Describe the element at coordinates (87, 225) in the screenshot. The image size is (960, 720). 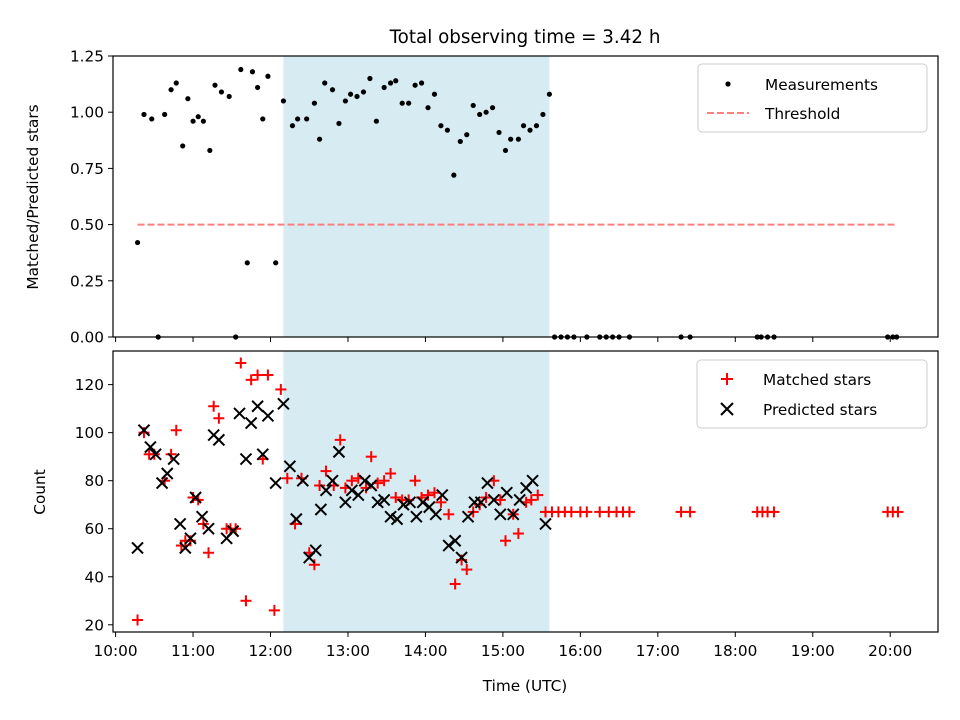
I see `top-y-tick-label: 0.50` at that location.